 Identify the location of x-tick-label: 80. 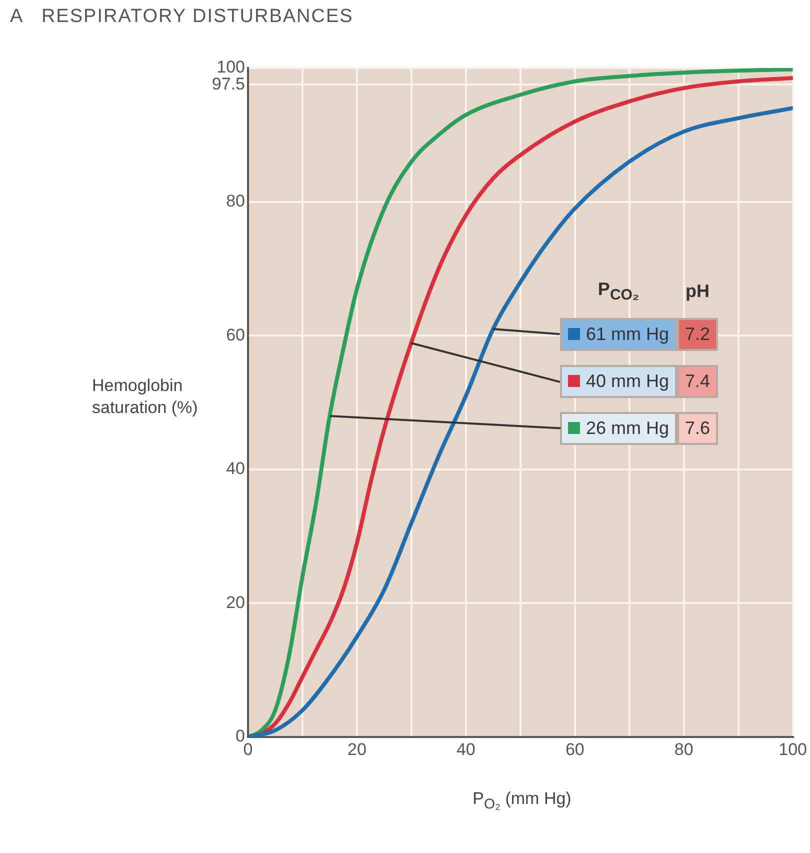
(684, 749).